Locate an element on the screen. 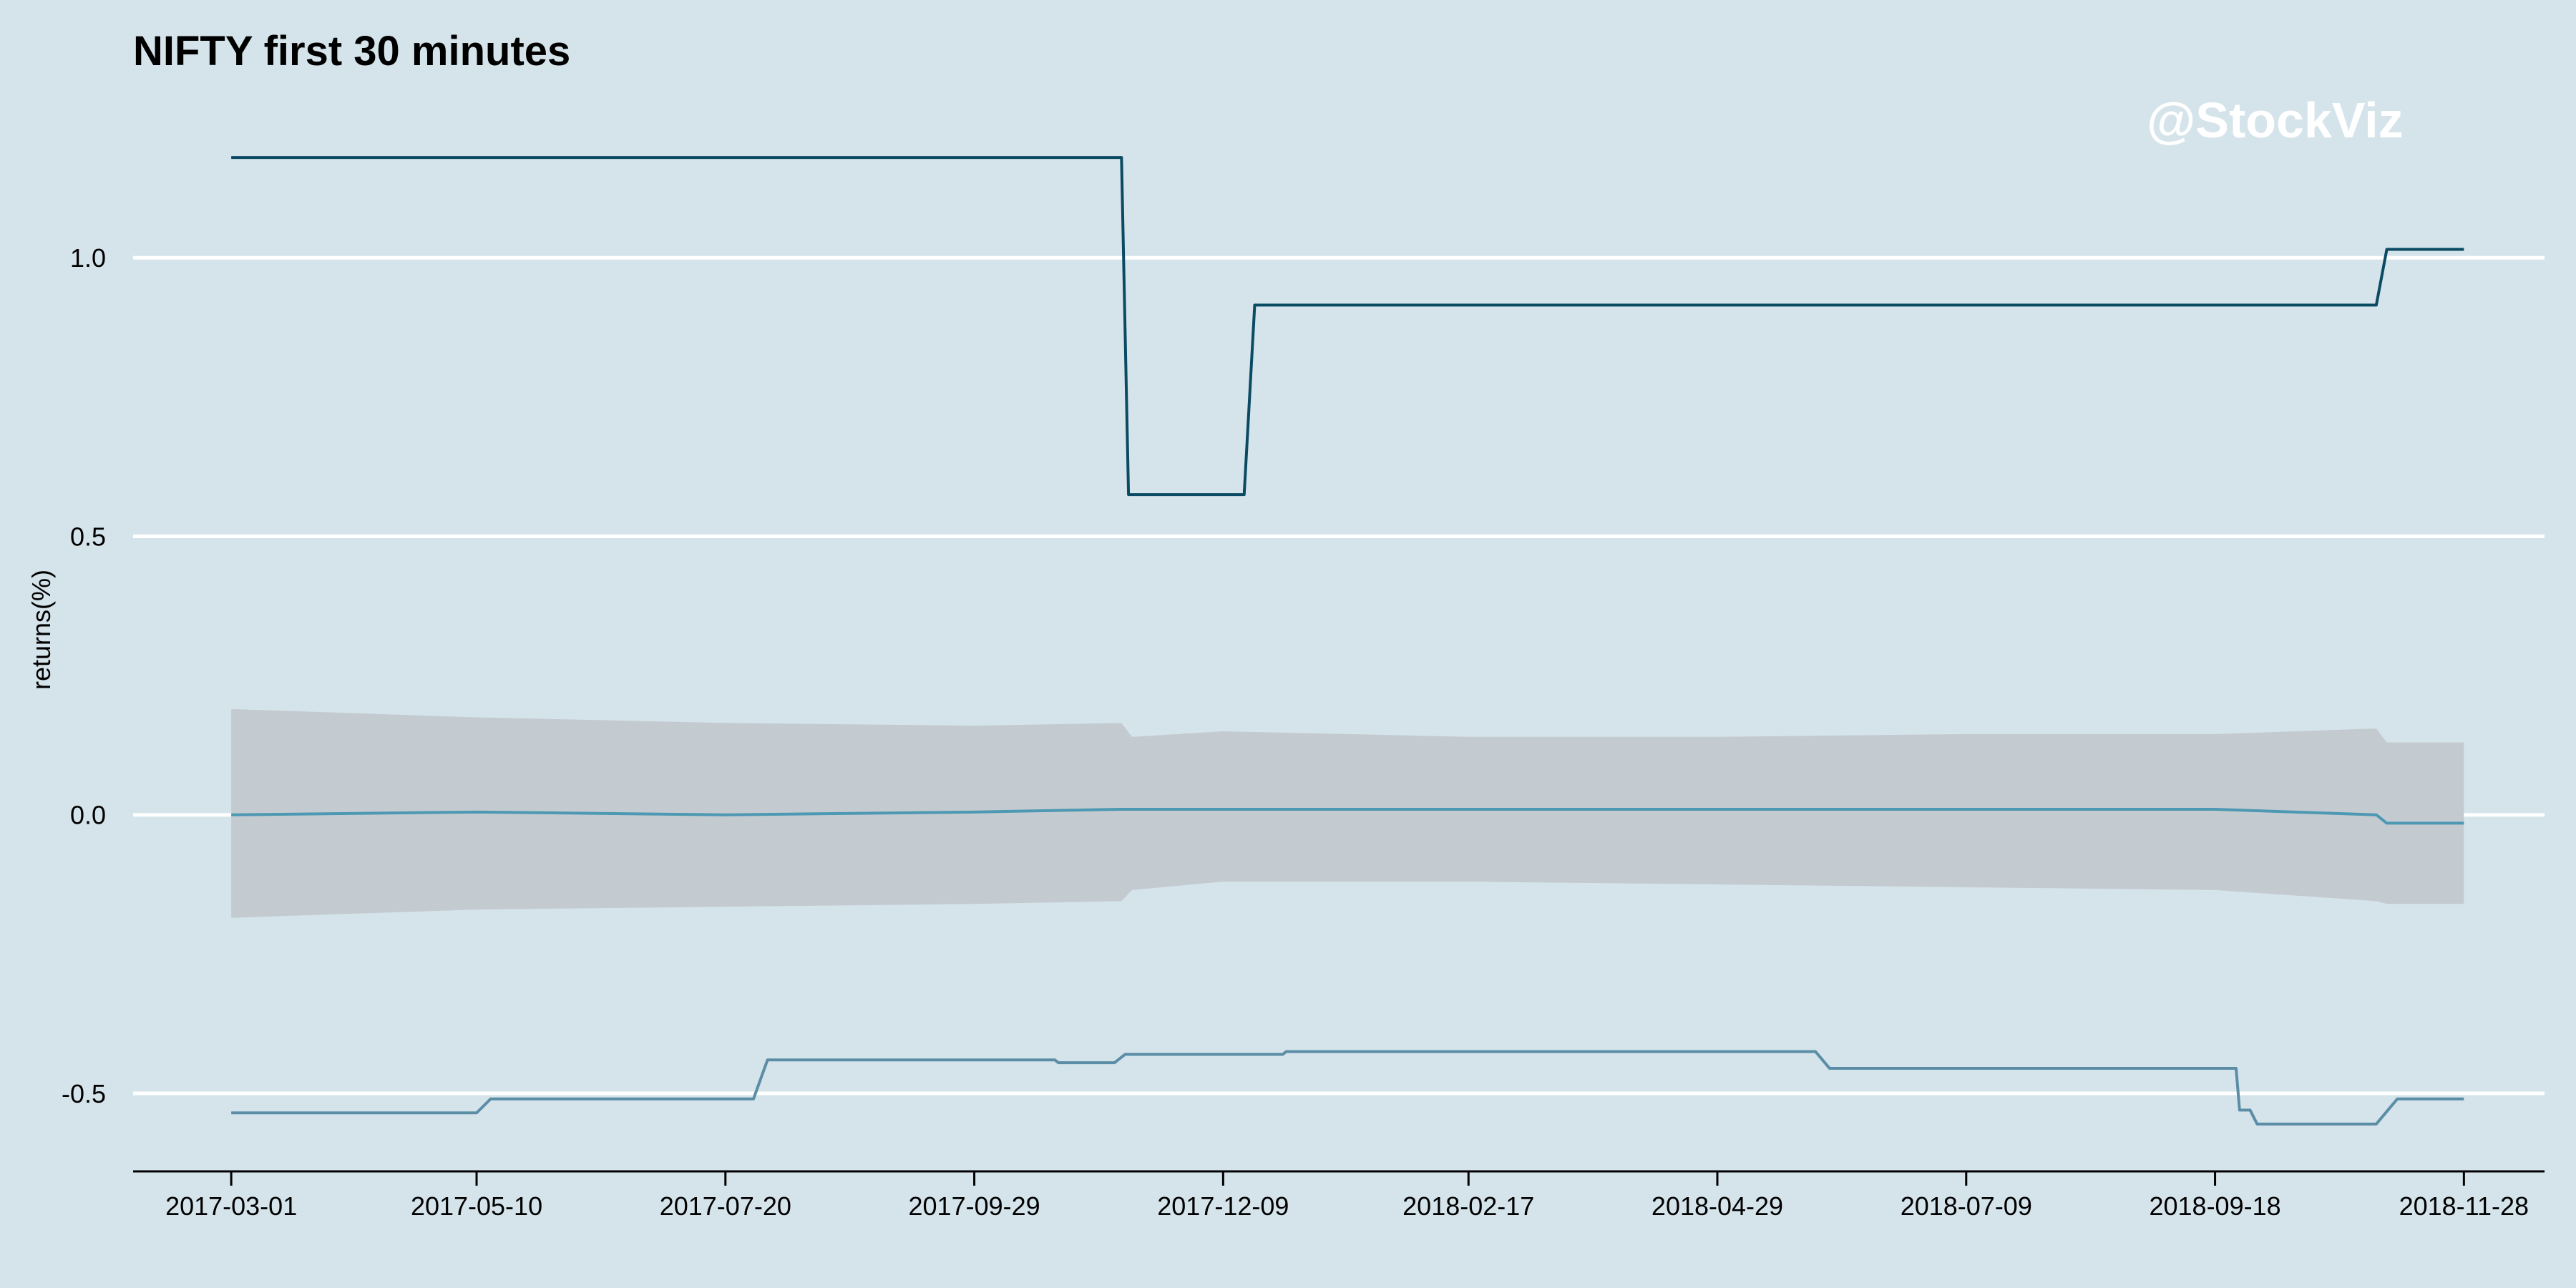  chart-title: NIFTY first 30 minutes is located at coordinates (351, 51).